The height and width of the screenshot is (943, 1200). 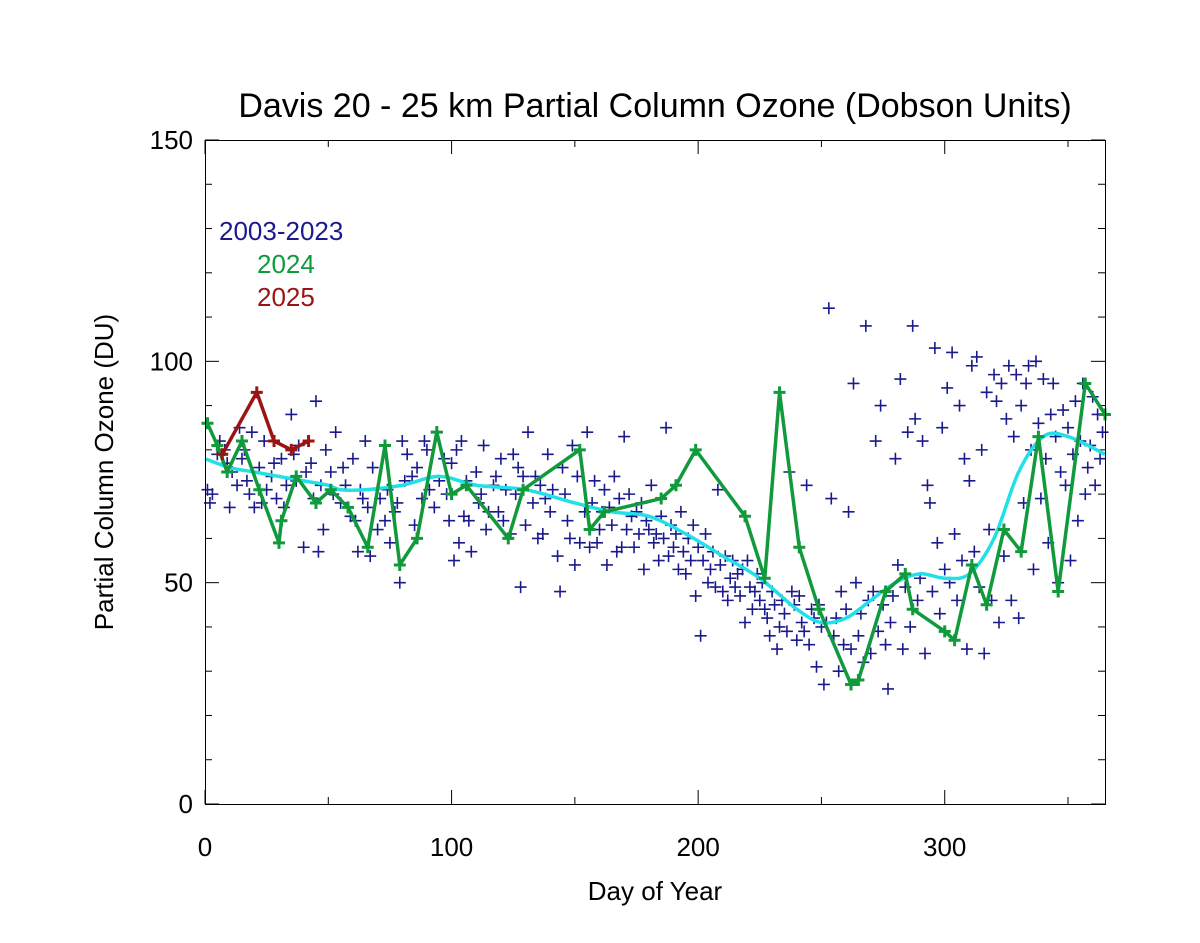 What do you see at coordinates (265, 423) in the screenshot?
I see `series-2025` at bounding box center [265, 423].